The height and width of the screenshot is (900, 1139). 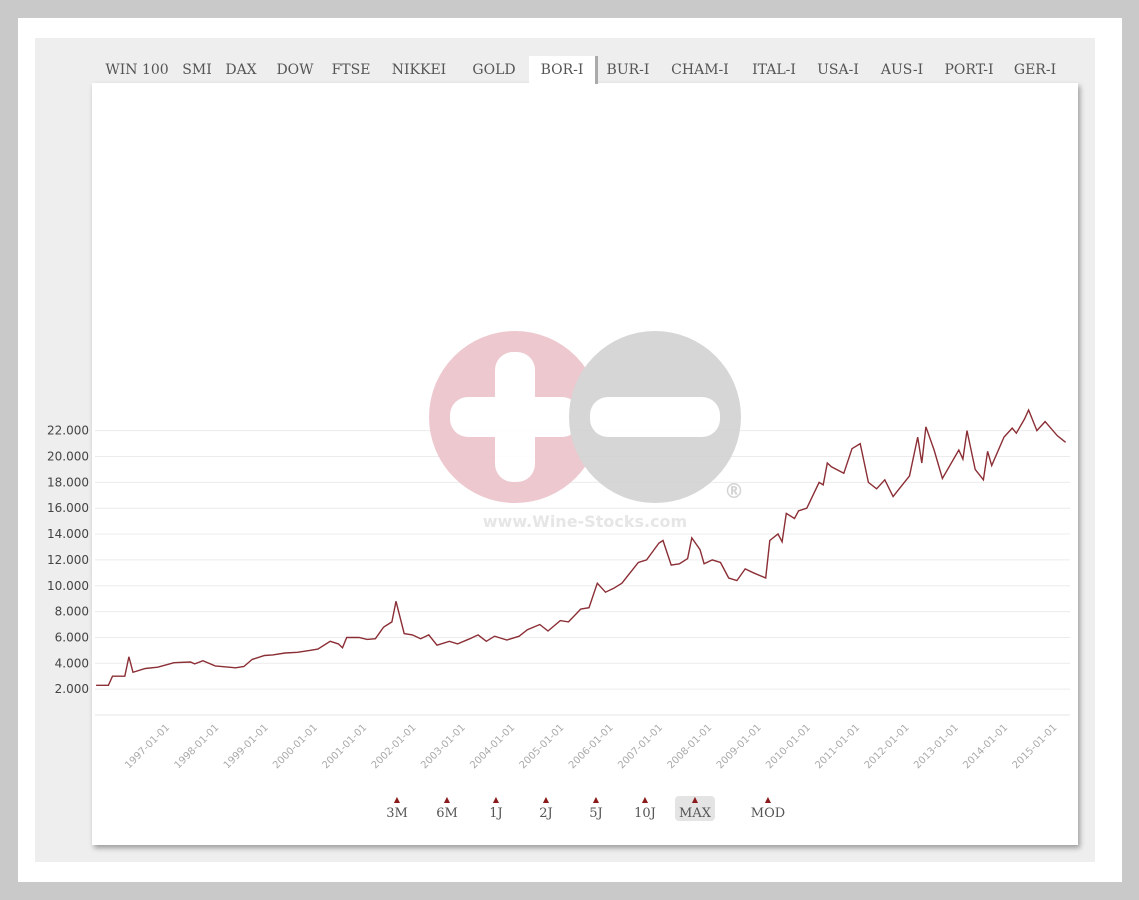 What do you see at coordinates (68, 508) in the screenshot?
I see `y-tick-label: 16.000` at bounding box center [68, 508].